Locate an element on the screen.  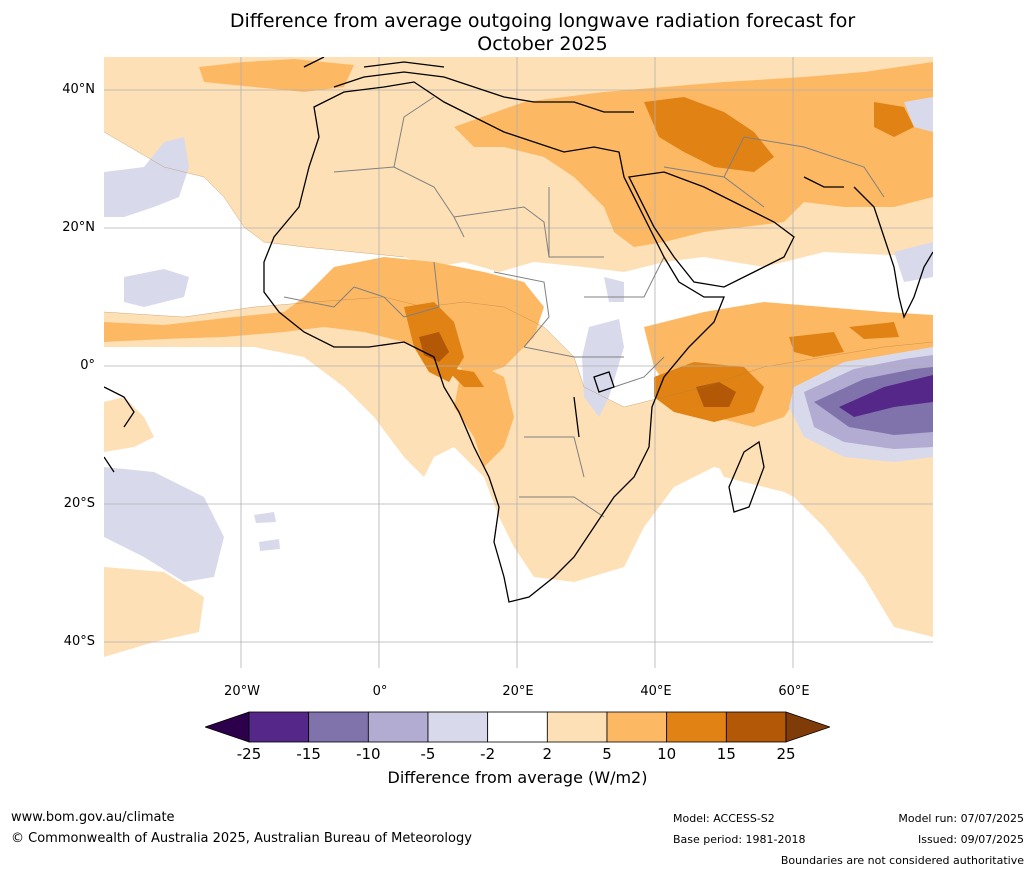
title-line-2: October 2025 is located at coordinates (542, 44).